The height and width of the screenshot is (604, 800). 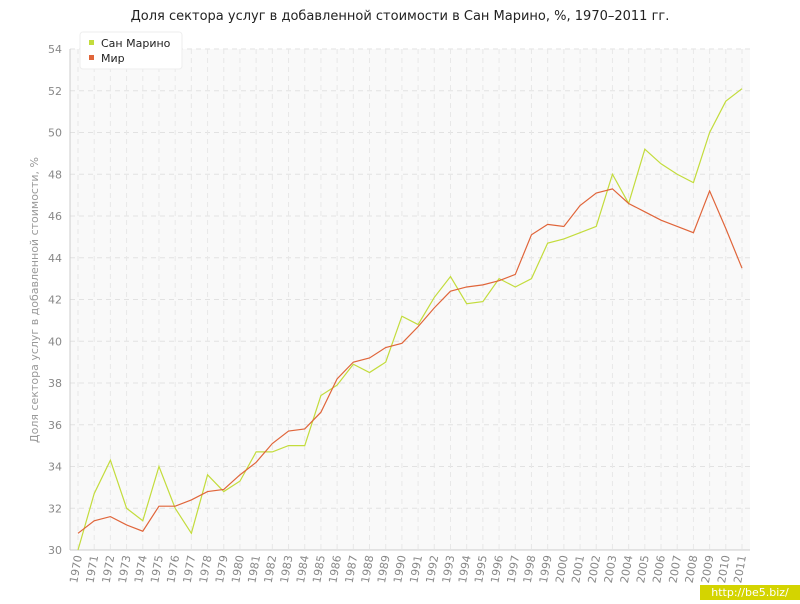 I want to click on legend: Сан Марино Мир, so click(x=131, y=50).